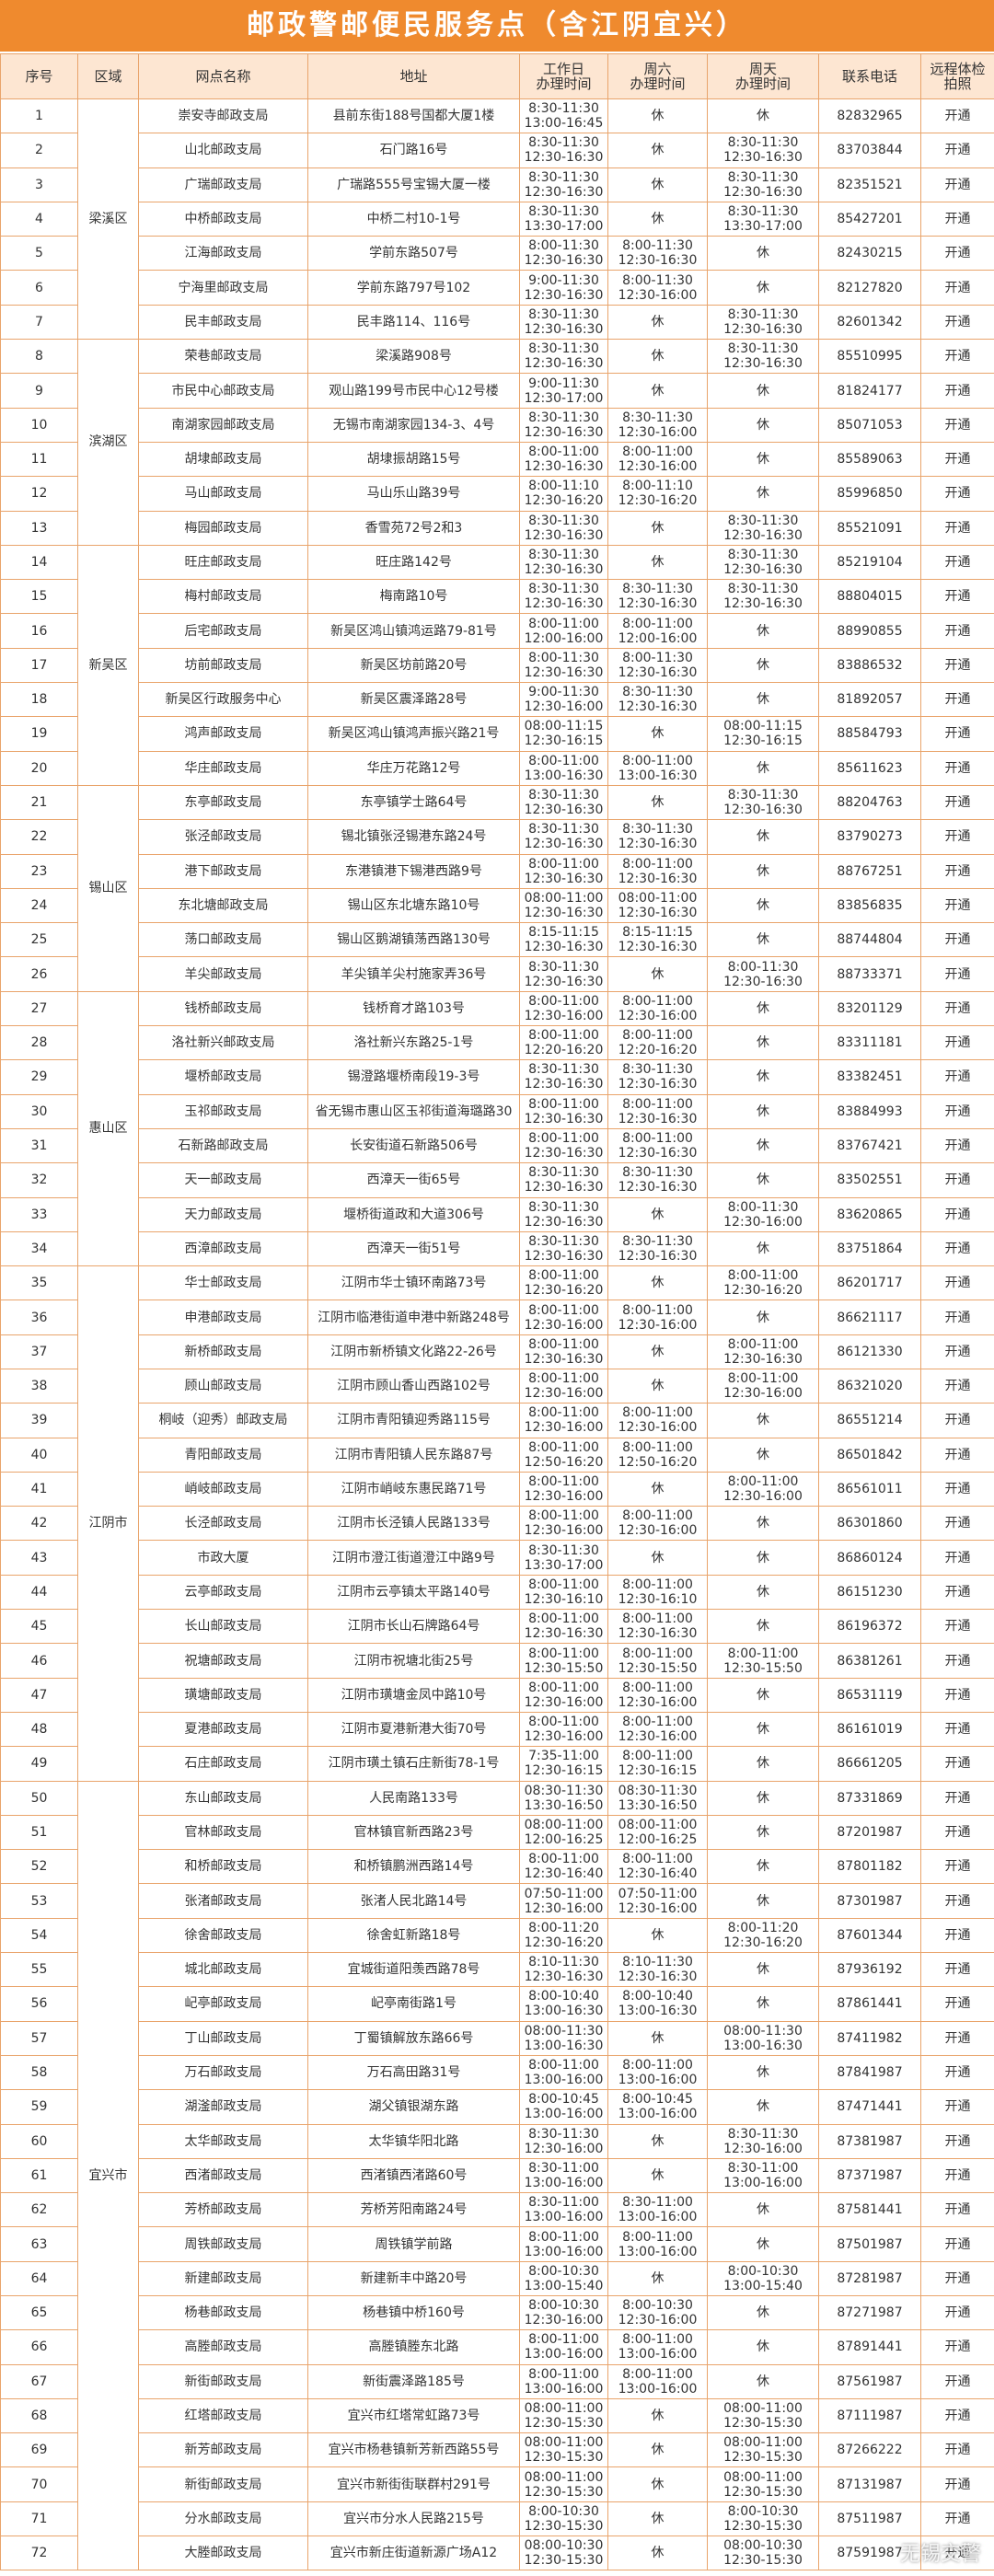 This screenshot has width=994, height=2576. What do you see at coordinates (869, 1077) in the screenshot?
I see `phone: 83382451` at bounding box center [869, 1077].